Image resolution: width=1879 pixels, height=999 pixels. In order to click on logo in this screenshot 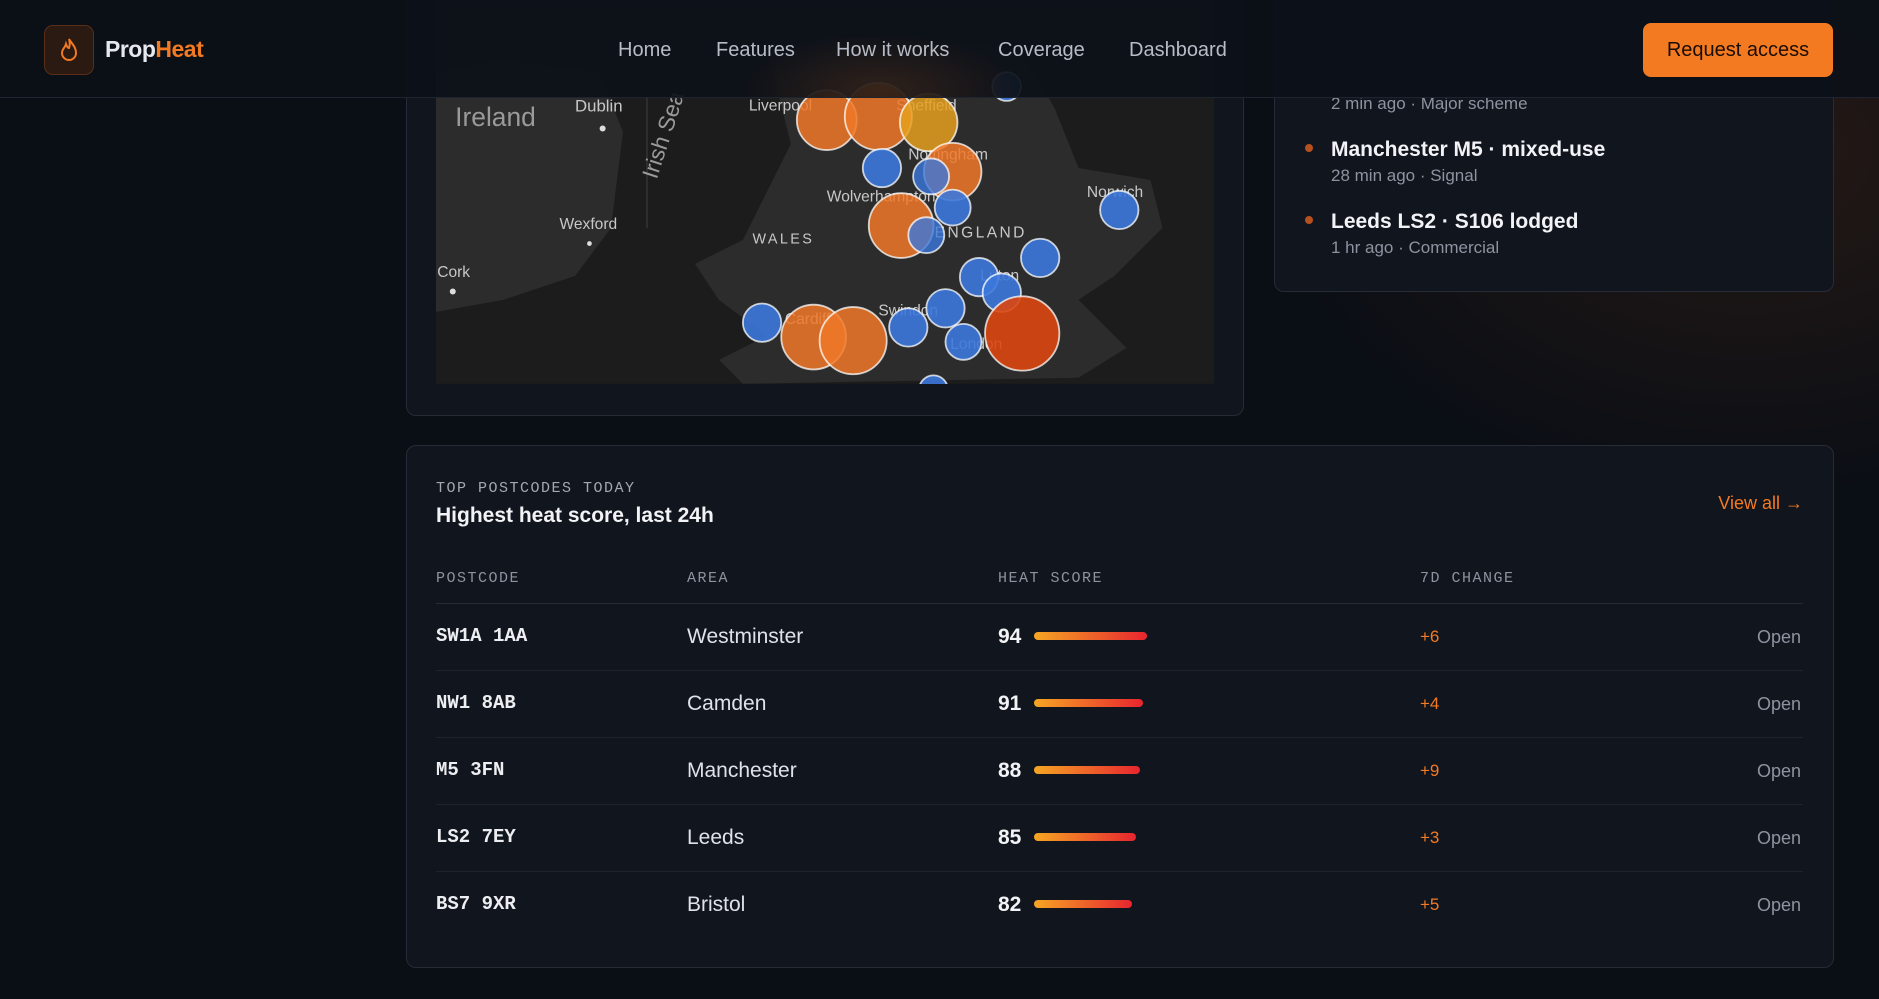, I will do `click(69, 50)`.